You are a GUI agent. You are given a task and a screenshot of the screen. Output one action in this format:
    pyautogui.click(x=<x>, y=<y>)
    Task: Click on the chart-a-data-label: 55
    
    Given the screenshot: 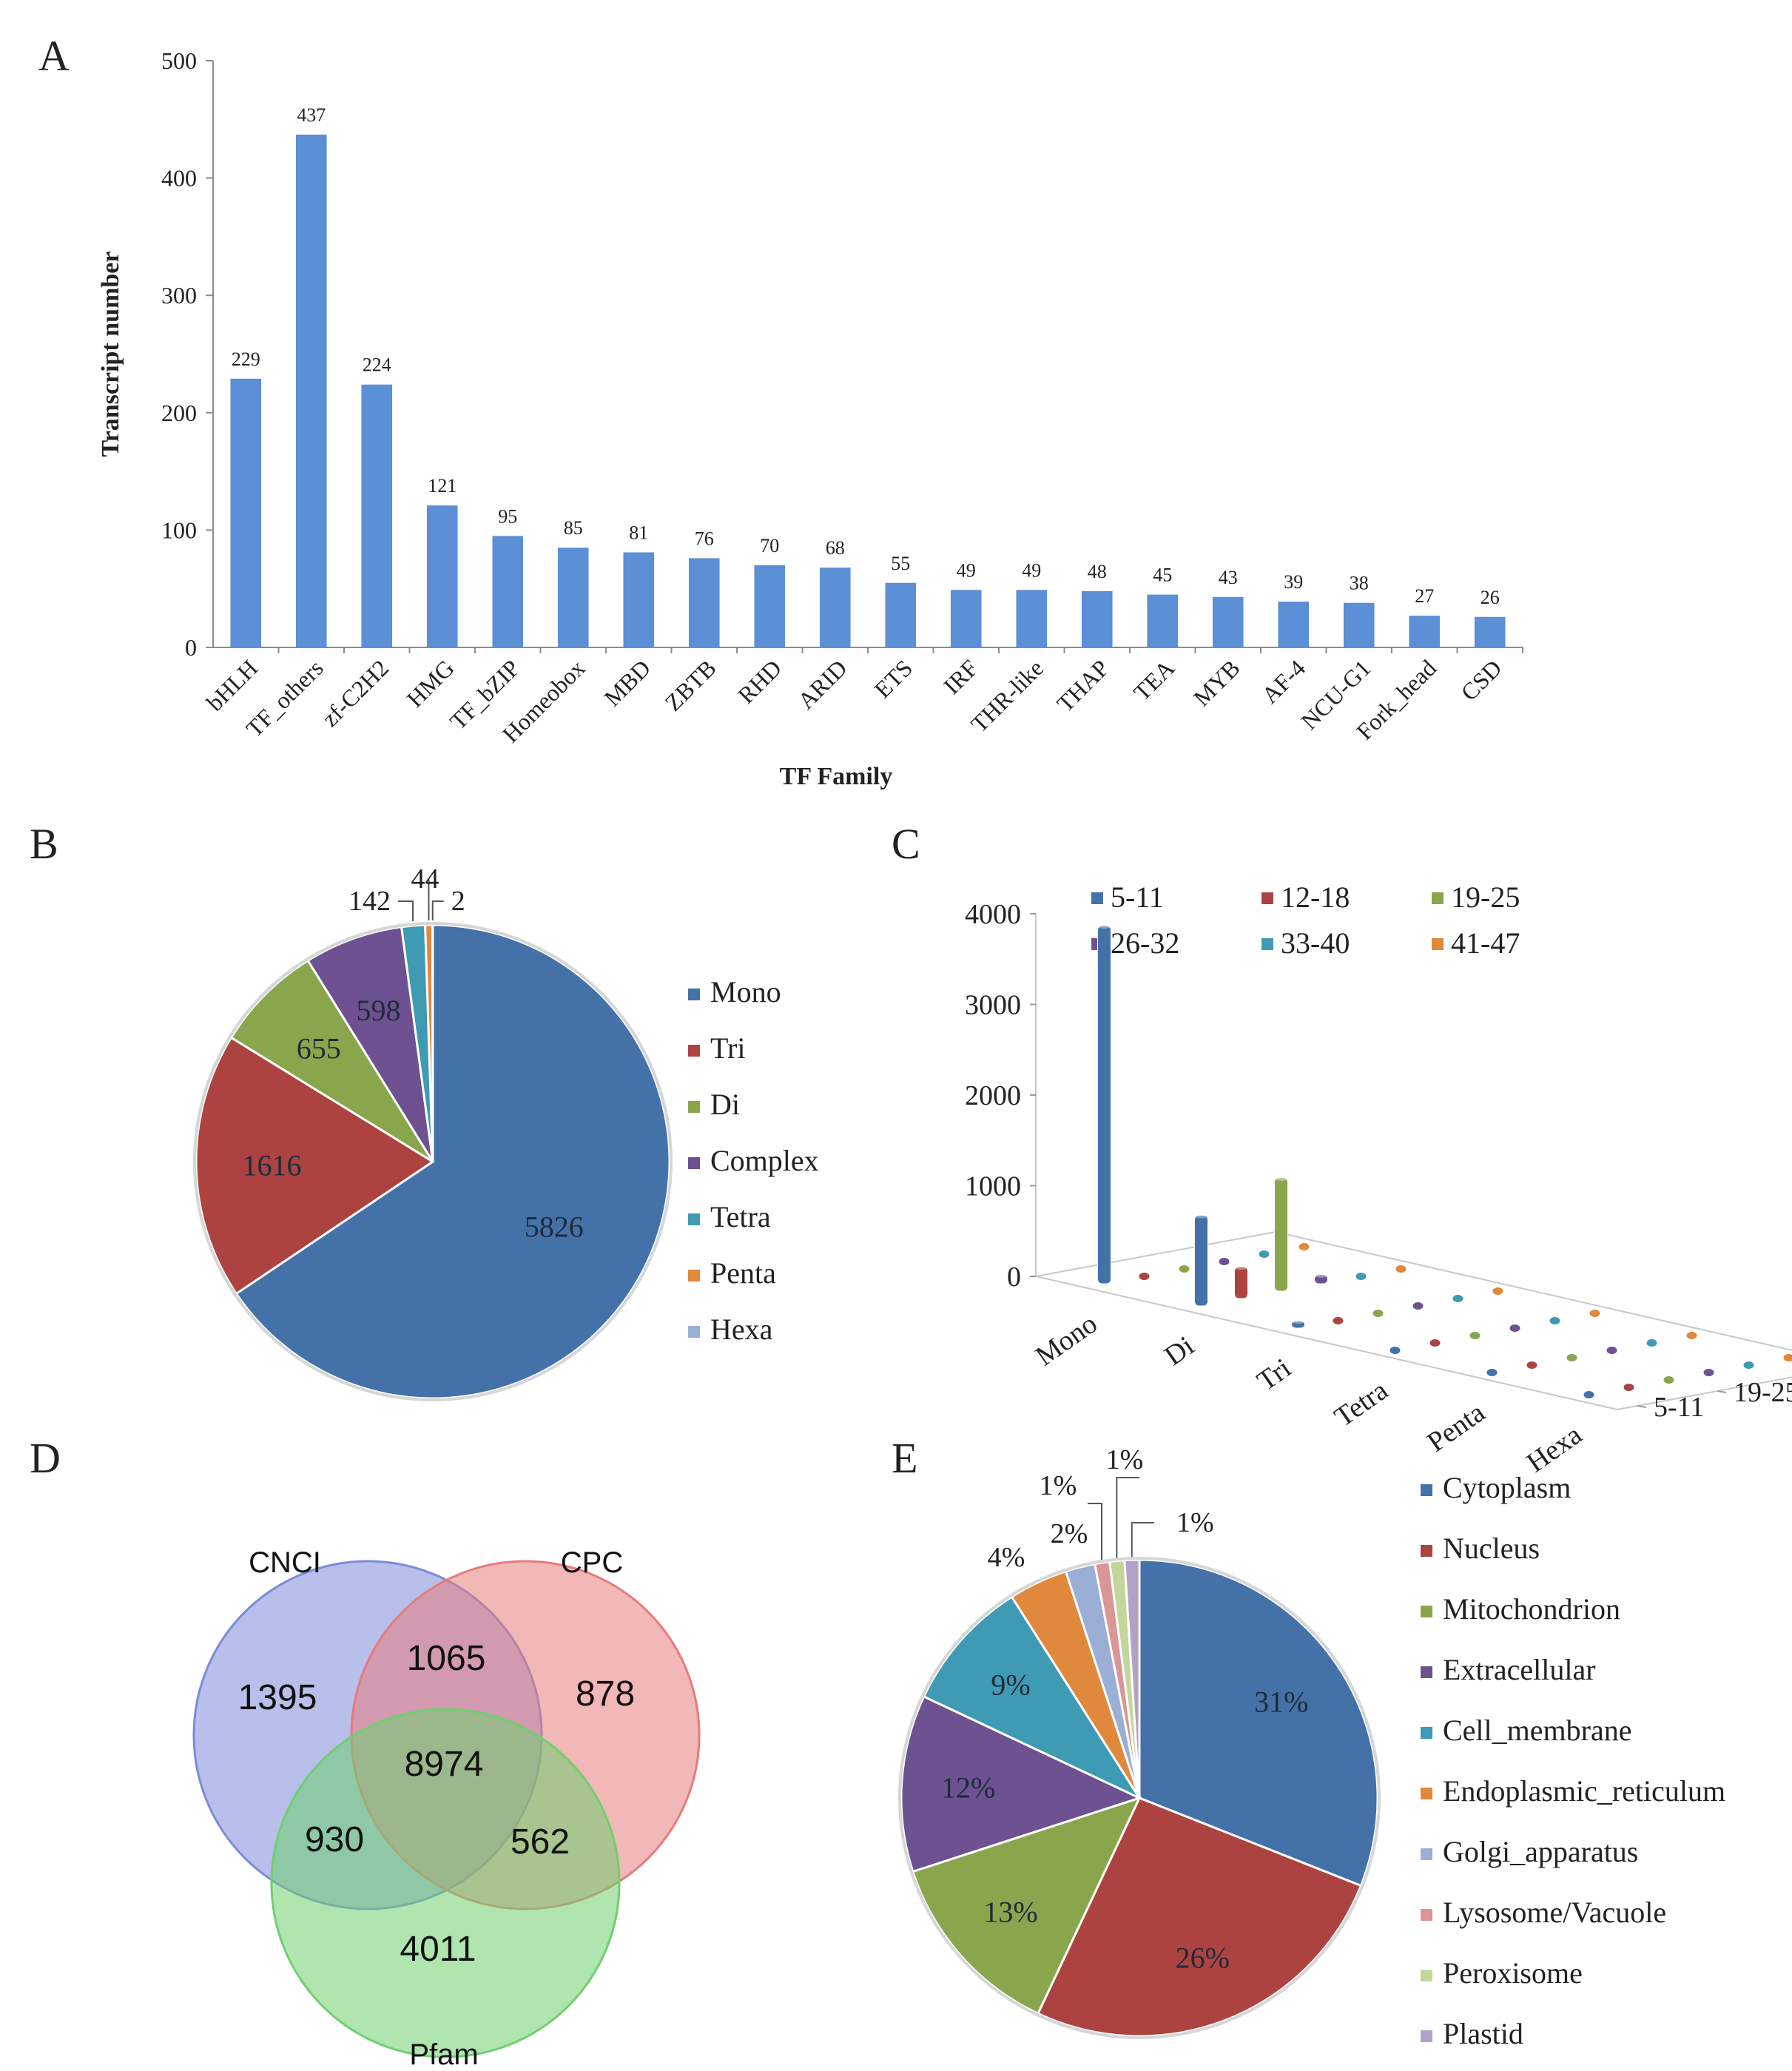 What is the action you would take?
    pyautogui.click(x=900, y=563)
    